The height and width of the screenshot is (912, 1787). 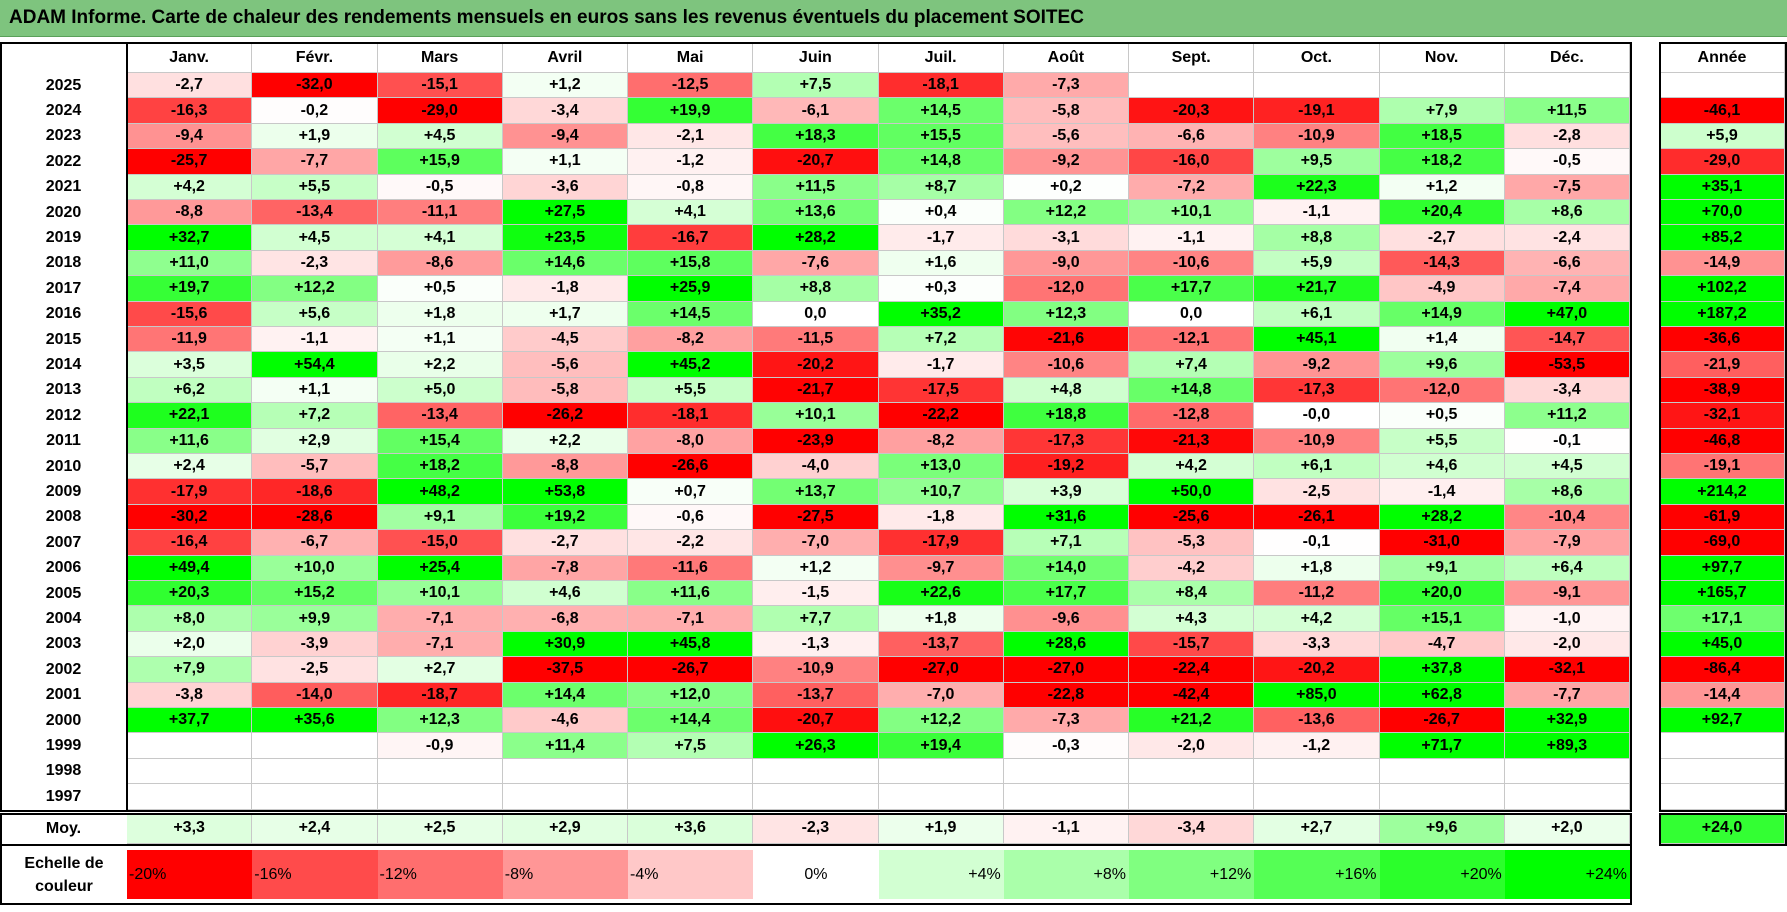 What do you see at coordinates (1722, 263) in the screenshot?
I see `annual-cell: -14,9` at bounding box center [1722, 263].